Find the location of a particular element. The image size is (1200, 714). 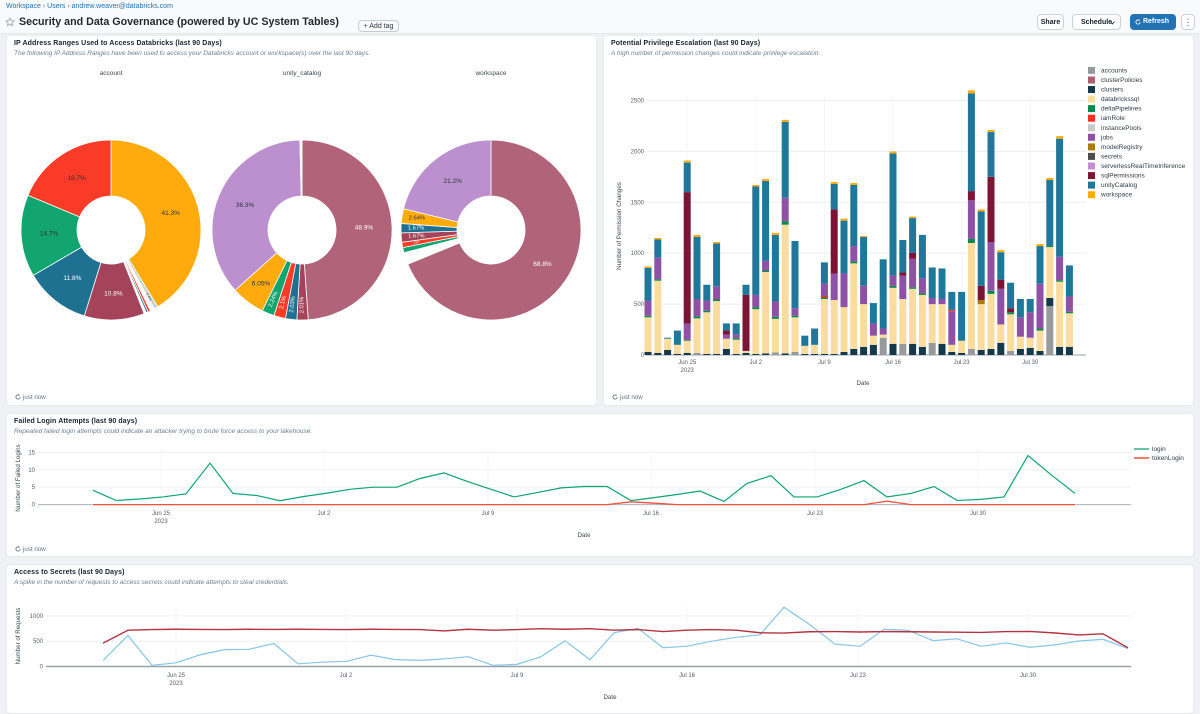

svg-text: 18.7% is located at coordinates (76, 178).